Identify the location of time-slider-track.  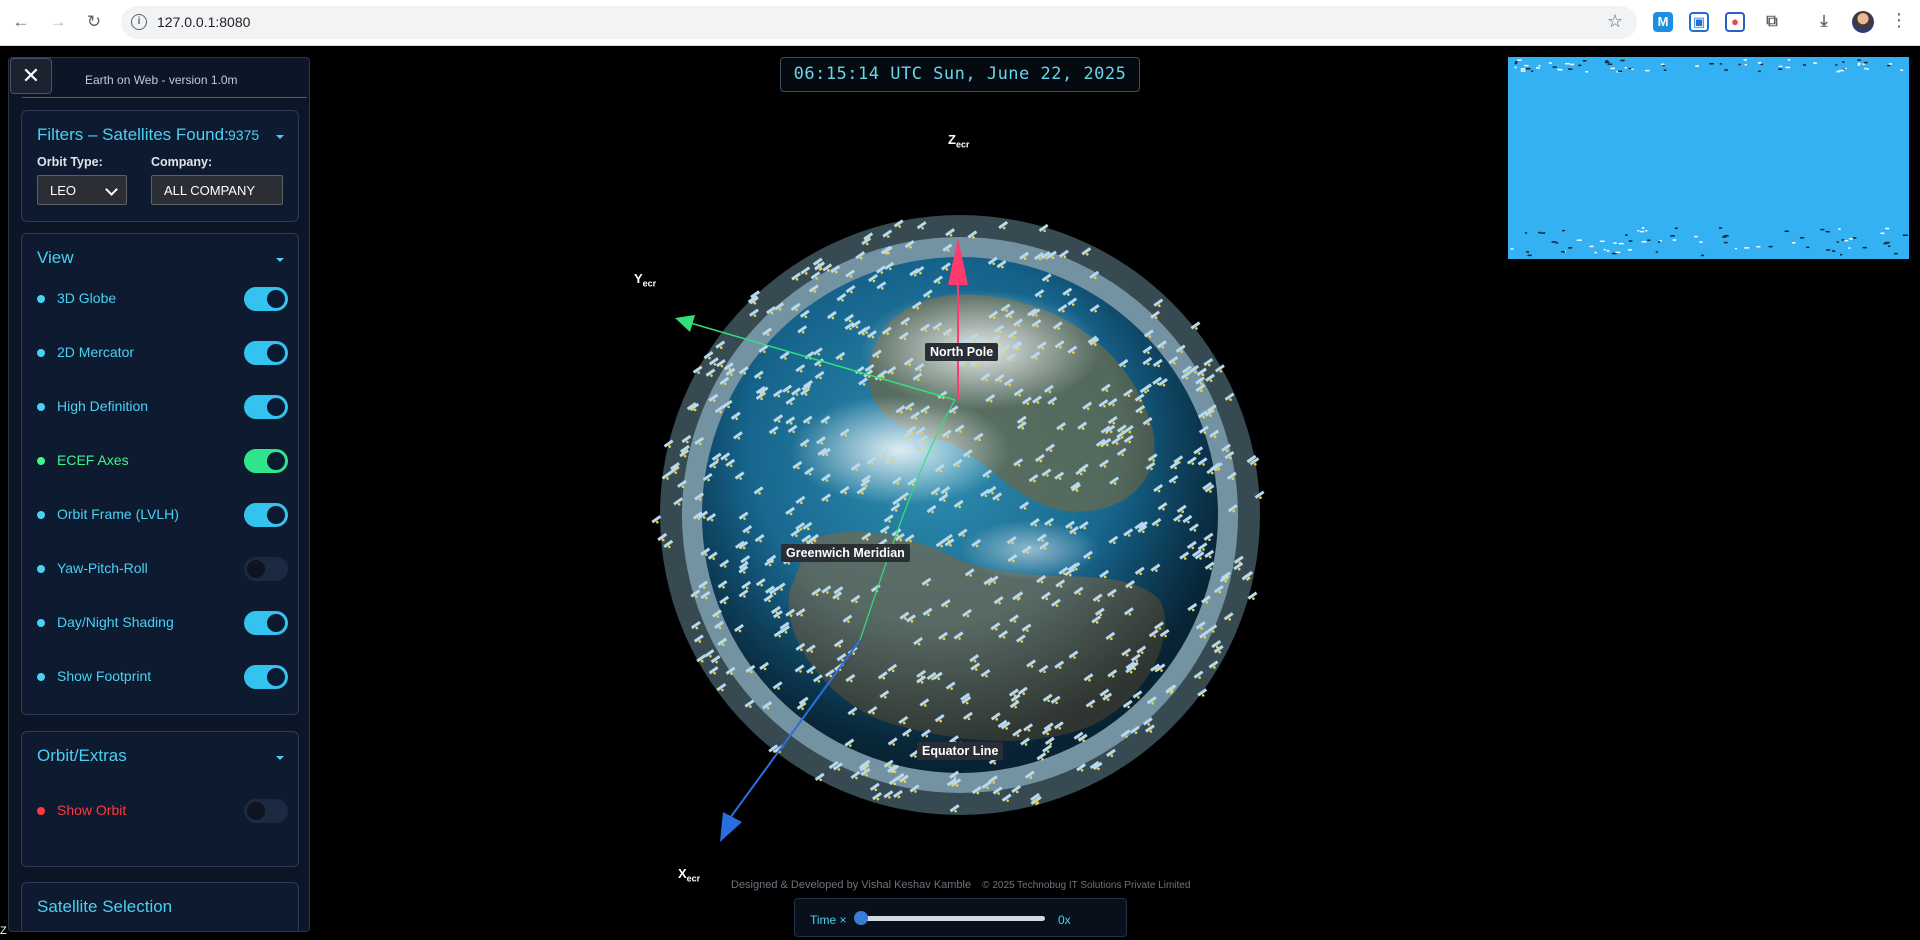
(952, 918).